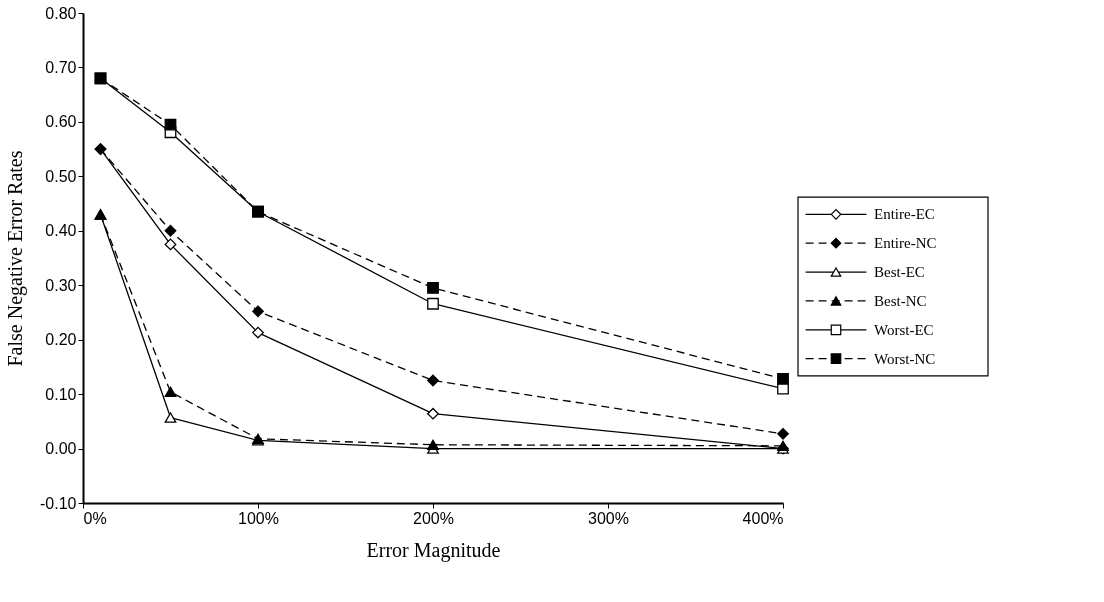 This screenshot has width=1104, height=602. What do you see at coordinates (95, 518) in the screenshot?
I see `x-tick-label: 0%` at bounding box center [95, 518].